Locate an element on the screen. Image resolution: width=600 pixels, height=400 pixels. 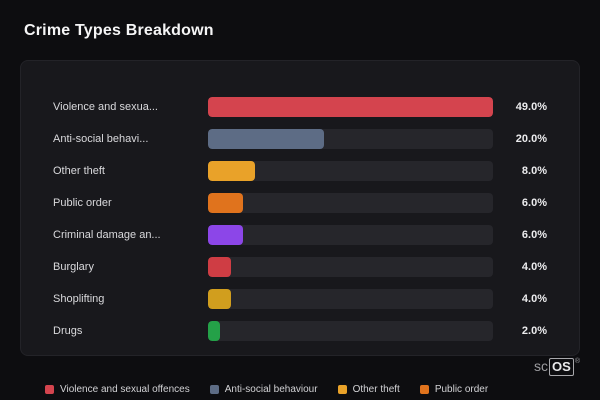
legend-item: Violence and sexual offences is located at coordinates (117, 389).